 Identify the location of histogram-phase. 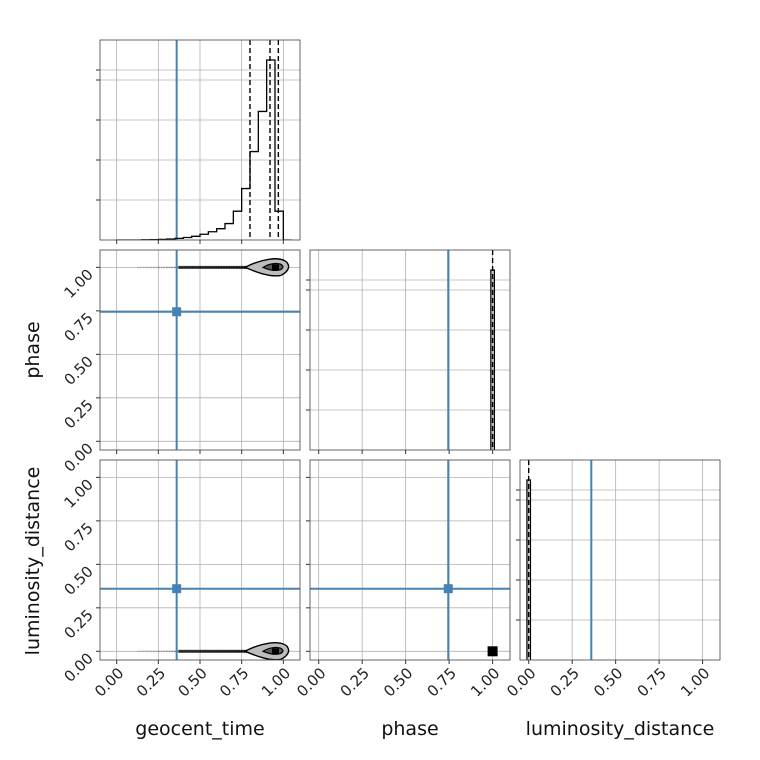
(408, 351).